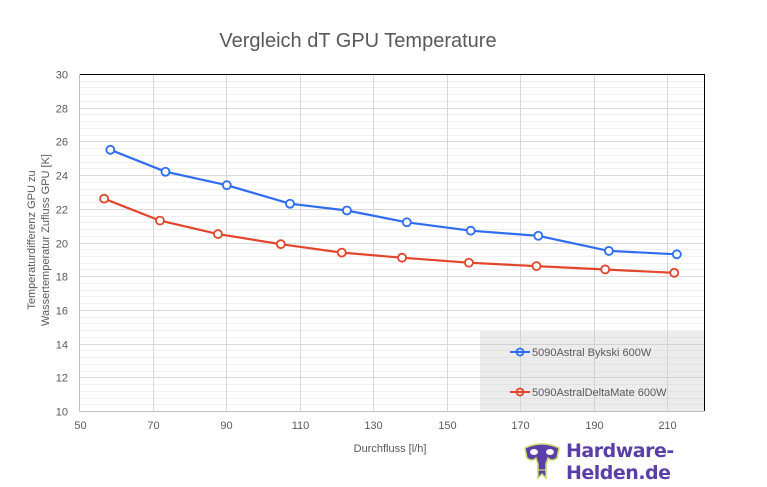 Image resolution: width=767 pixels, height=487 pixels. What do you see at coordinates (62, 346) in the screenshot?
I see `y-tick-label: 14` at bounding box center [62, 346].